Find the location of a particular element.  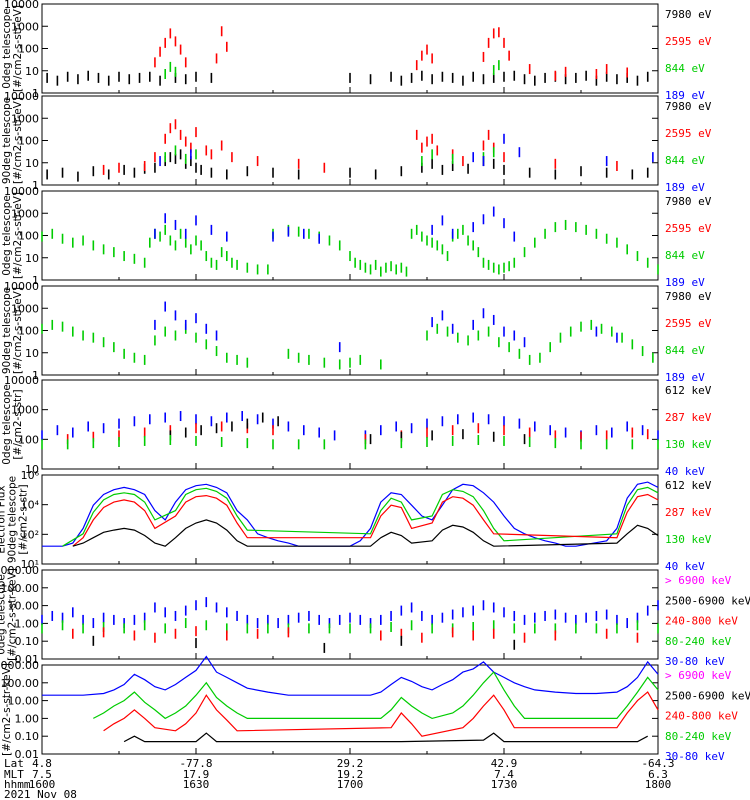

x-tick-label: 1730 is located at coordinates (504, 784).